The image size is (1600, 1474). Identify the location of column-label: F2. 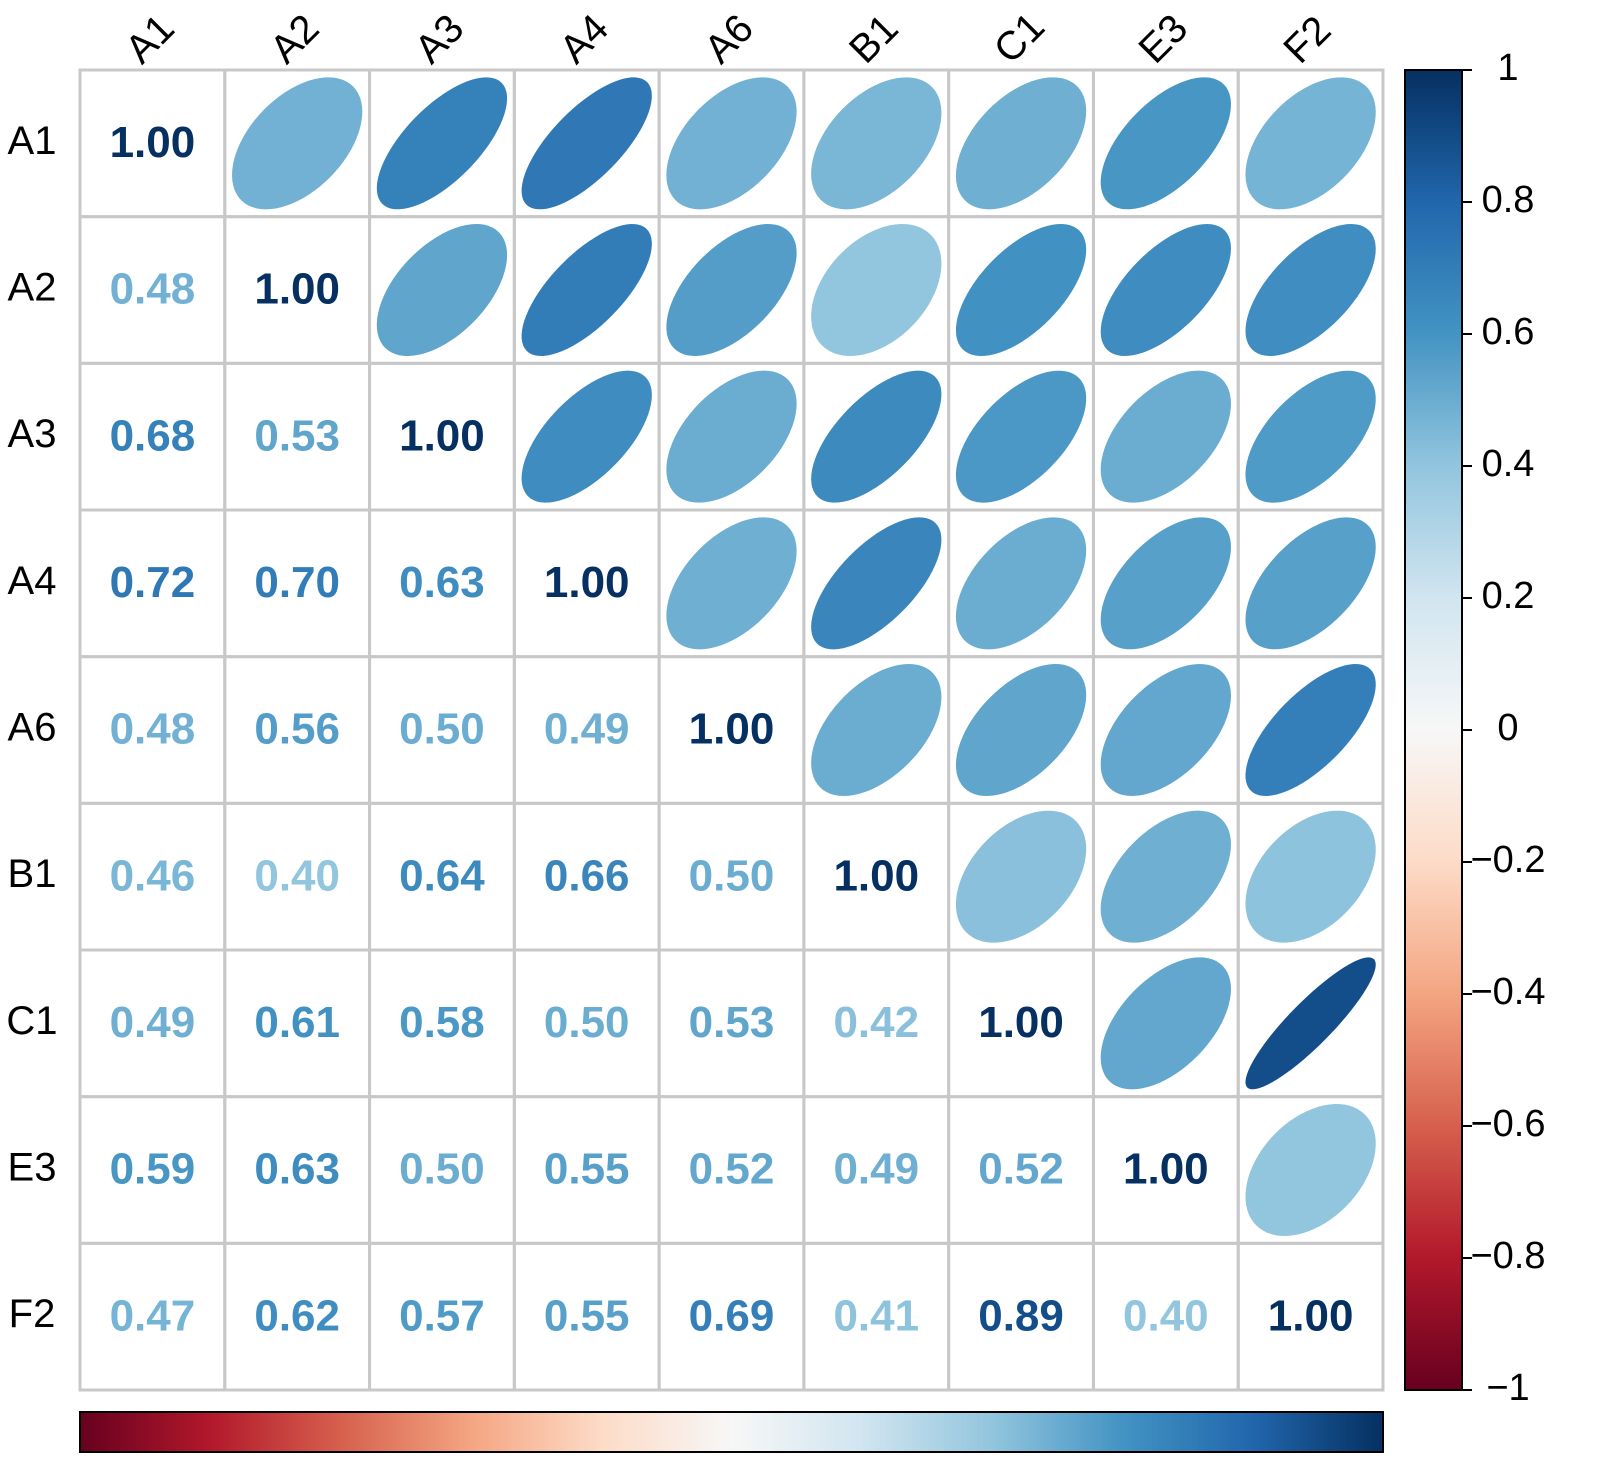
(1307, 40).